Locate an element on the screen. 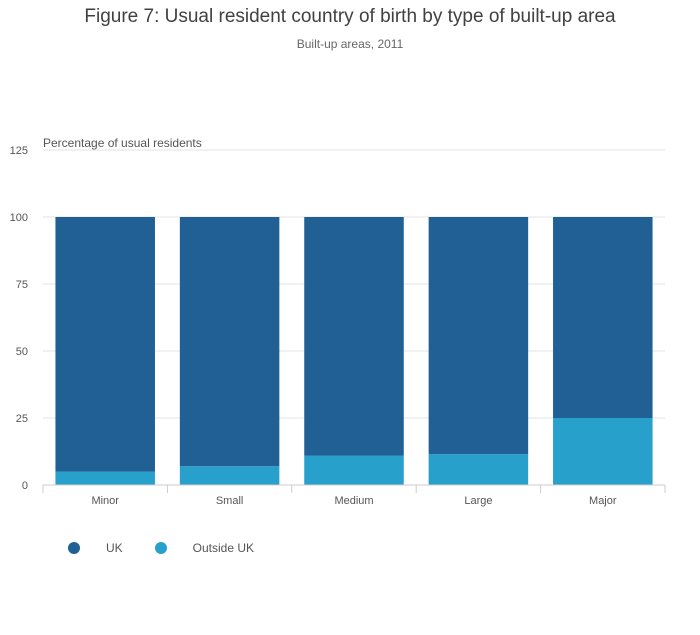 The image size is (700, 635). bar-medium-outside-uk is located at coordinates (354, 470).